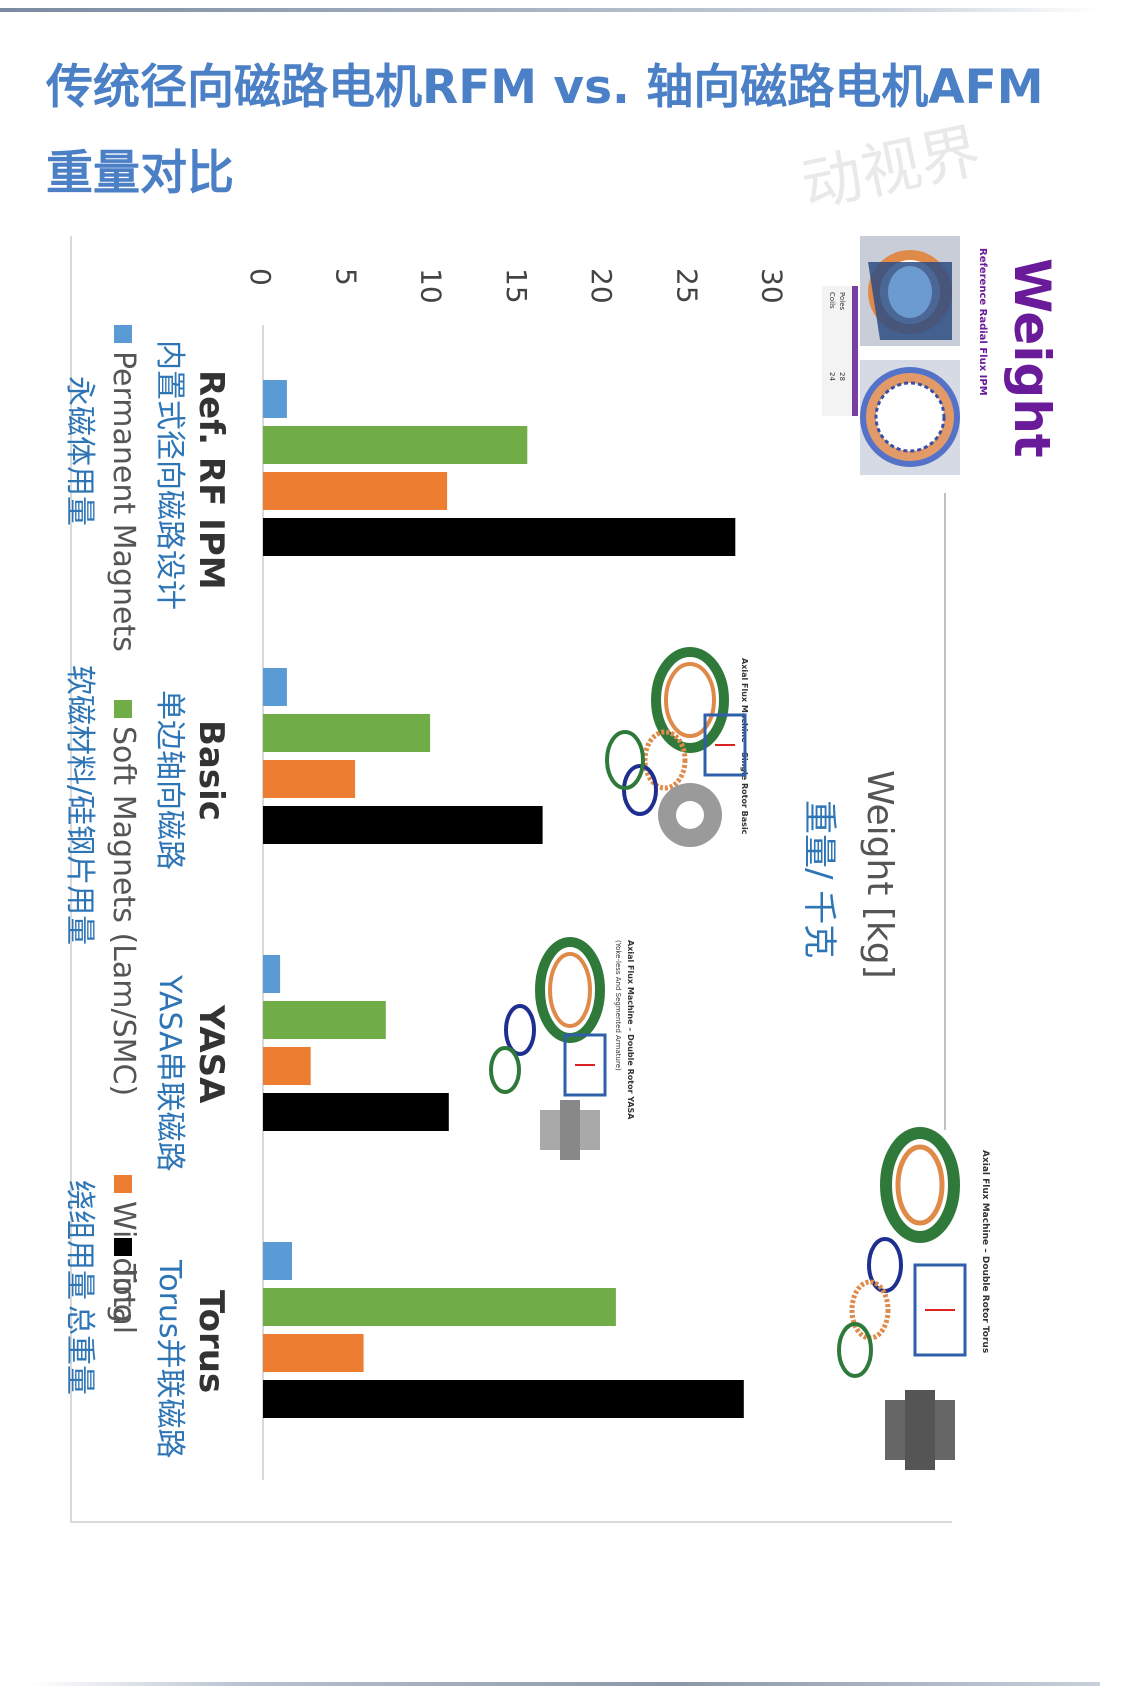  Describe the element at coordinates (403, 825) in the screenshot. I see `bar-total-basic` at that location.